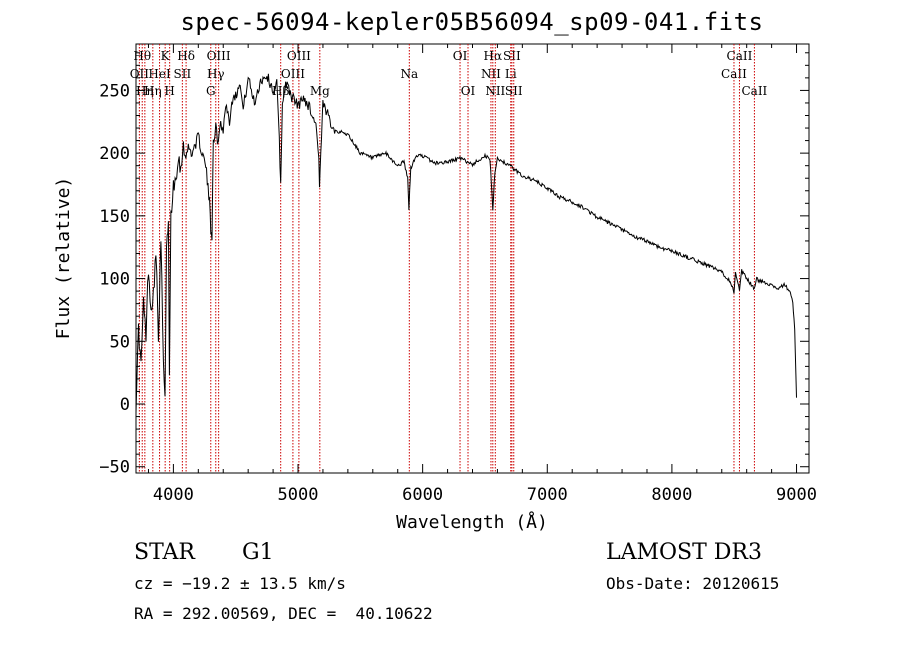 The image size is (900, 649). What do you see at coordinates (734, 74) in the screenshot?
I see `line-marker-label-25: CaII` at bounding box center [734, 74].